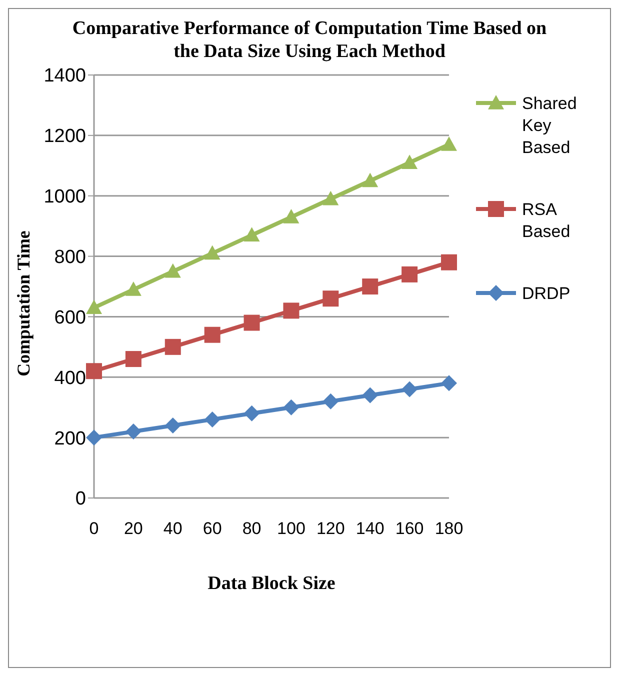  What do you see at coordinates (330, 528) in the screenshot?
I see `x-tick-label: 120` at bounding box center [330, 528].